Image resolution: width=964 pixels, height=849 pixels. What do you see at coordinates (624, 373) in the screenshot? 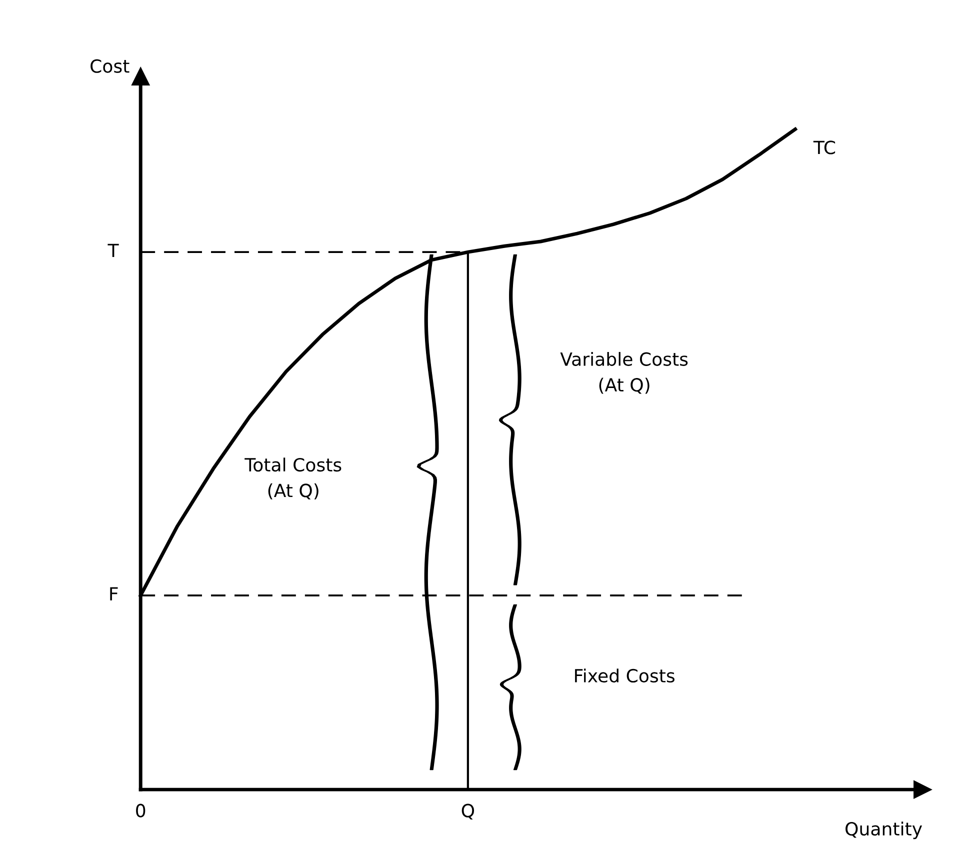
I see `annotation: Variable Costs (At Q)` at bounding box center [624, 373].